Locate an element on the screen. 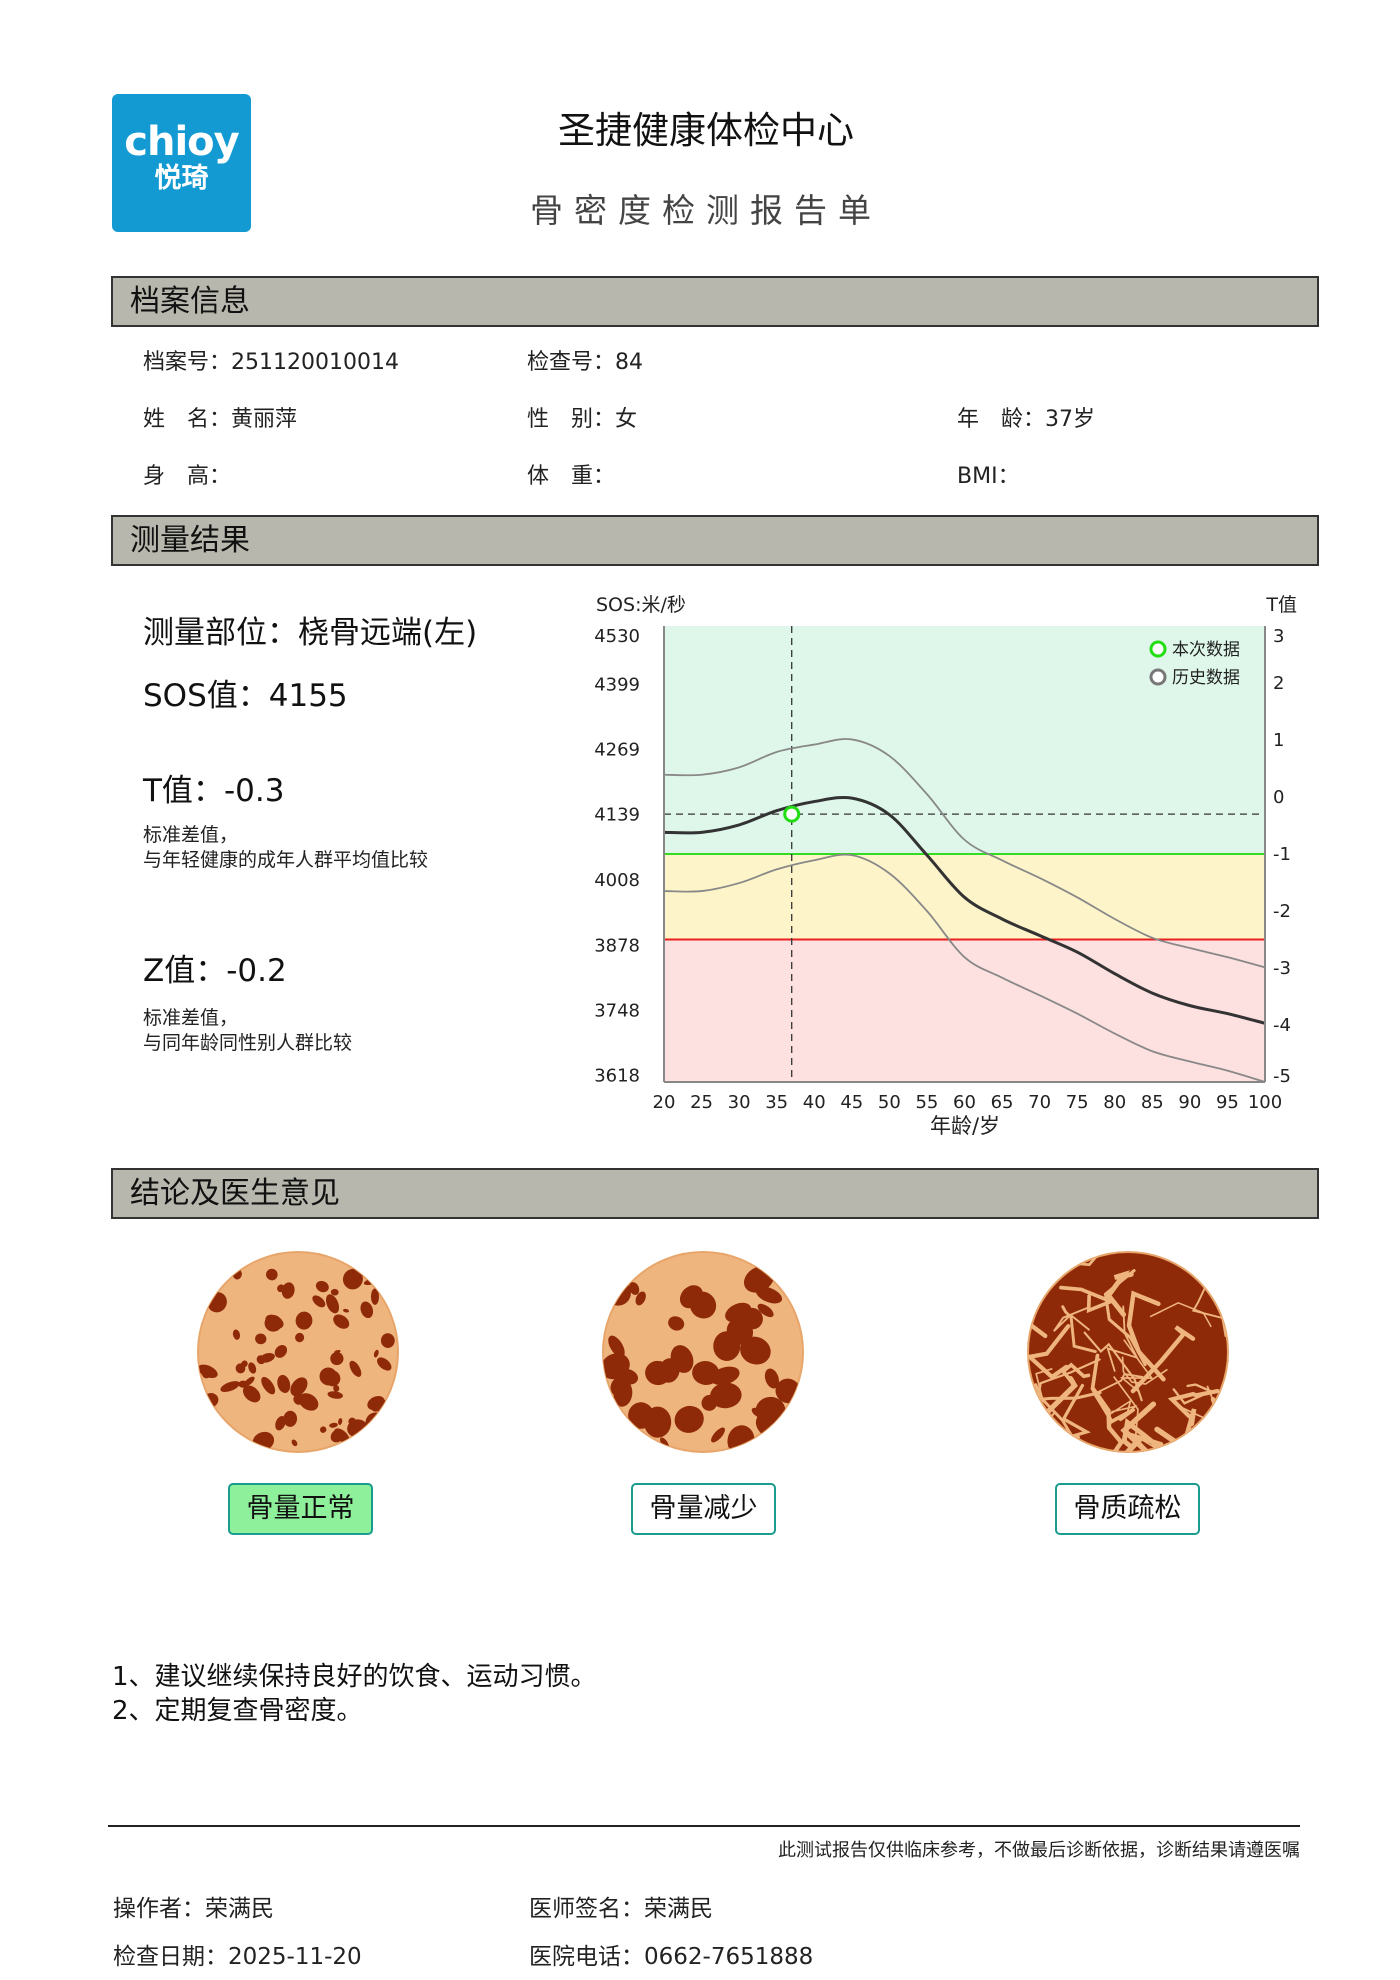  curve-upper is located at coordinates (964, 853).